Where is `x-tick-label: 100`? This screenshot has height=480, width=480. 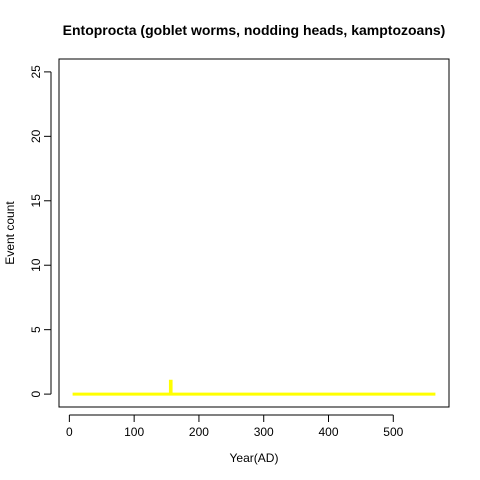 x-tick-label: 100 is located at coordinates (134, 432).